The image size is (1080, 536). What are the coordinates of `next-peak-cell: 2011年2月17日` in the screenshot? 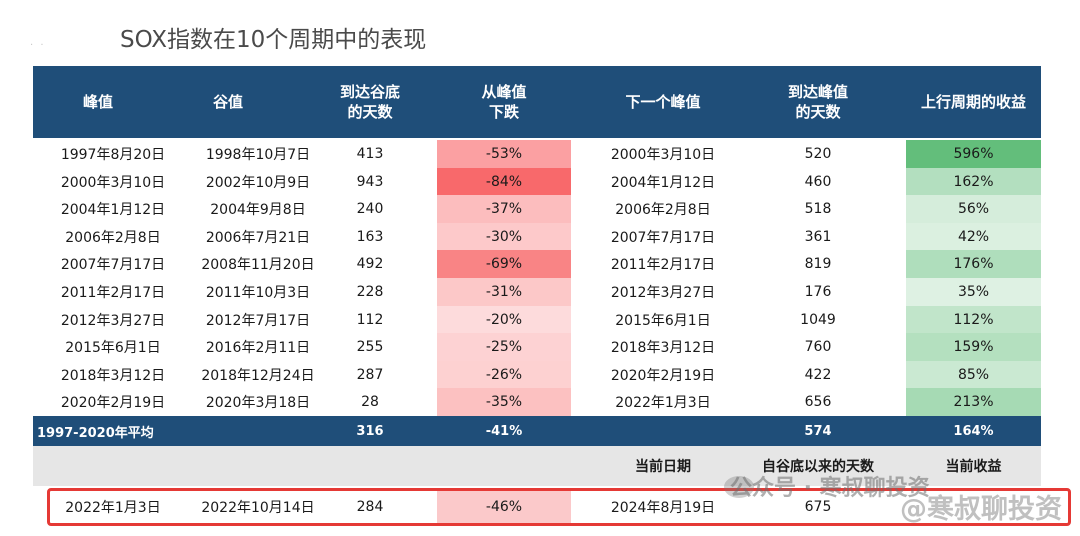 It's located at (663, 265).